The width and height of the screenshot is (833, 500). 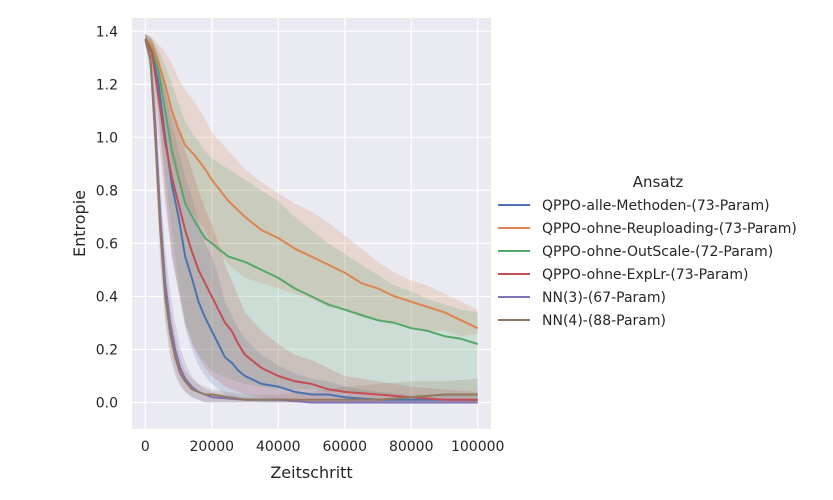 I want to click on legend-label-5: NN(4)-(88-Param), so click(x=604, y=321).